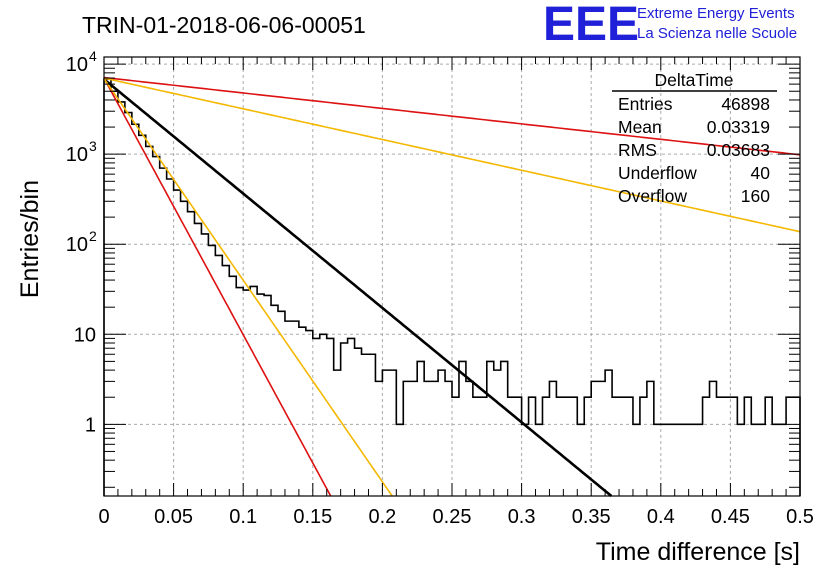 The width and height of the screenshot is (836, 572). I want to click on stats-label: Overflow, so click(652, 196).